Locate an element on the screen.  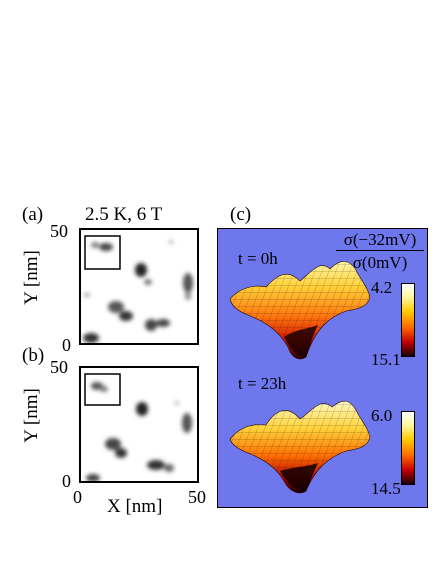
panel-b-x-tick-right: 50 is located at coordinates (197, 497).